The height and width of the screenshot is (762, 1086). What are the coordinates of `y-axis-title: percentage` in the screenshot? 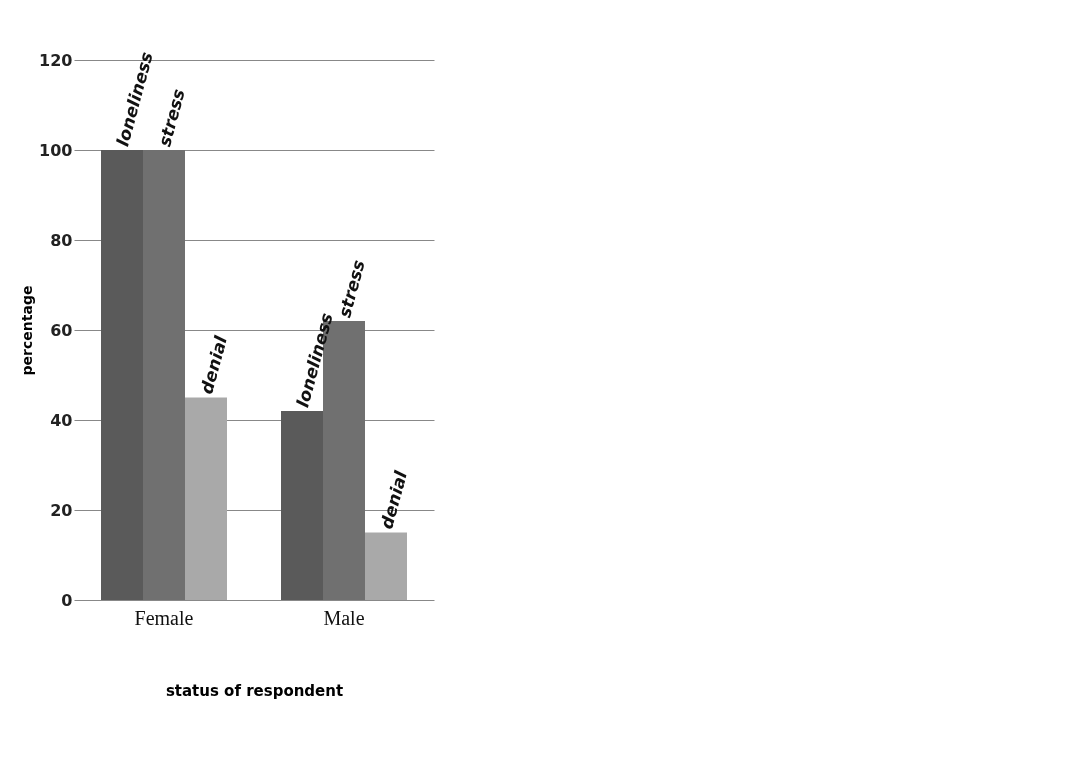 It's located at (27, 330).